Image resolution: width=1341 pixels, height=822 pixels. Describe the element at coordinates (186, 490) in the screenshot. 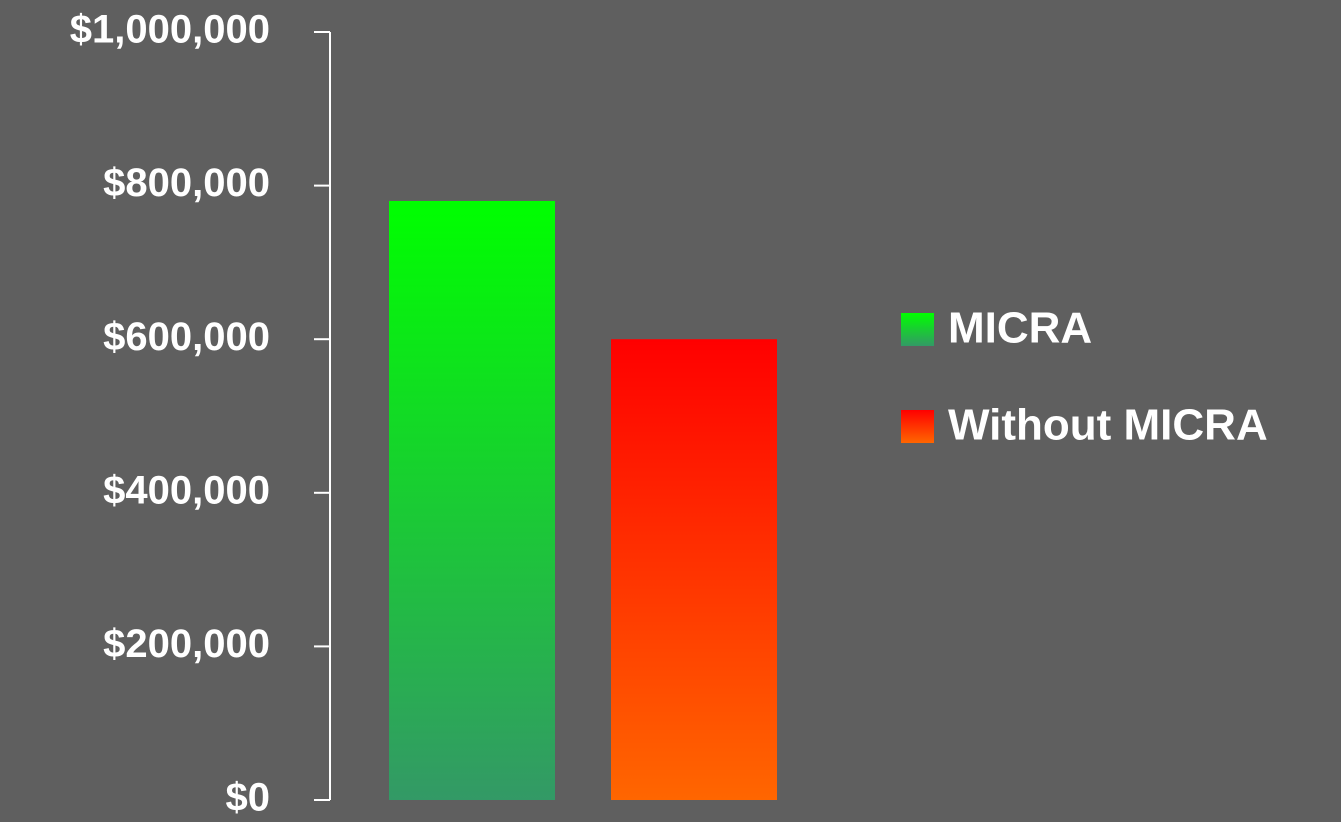

I see `y-tick-label: $400,000` at that location.